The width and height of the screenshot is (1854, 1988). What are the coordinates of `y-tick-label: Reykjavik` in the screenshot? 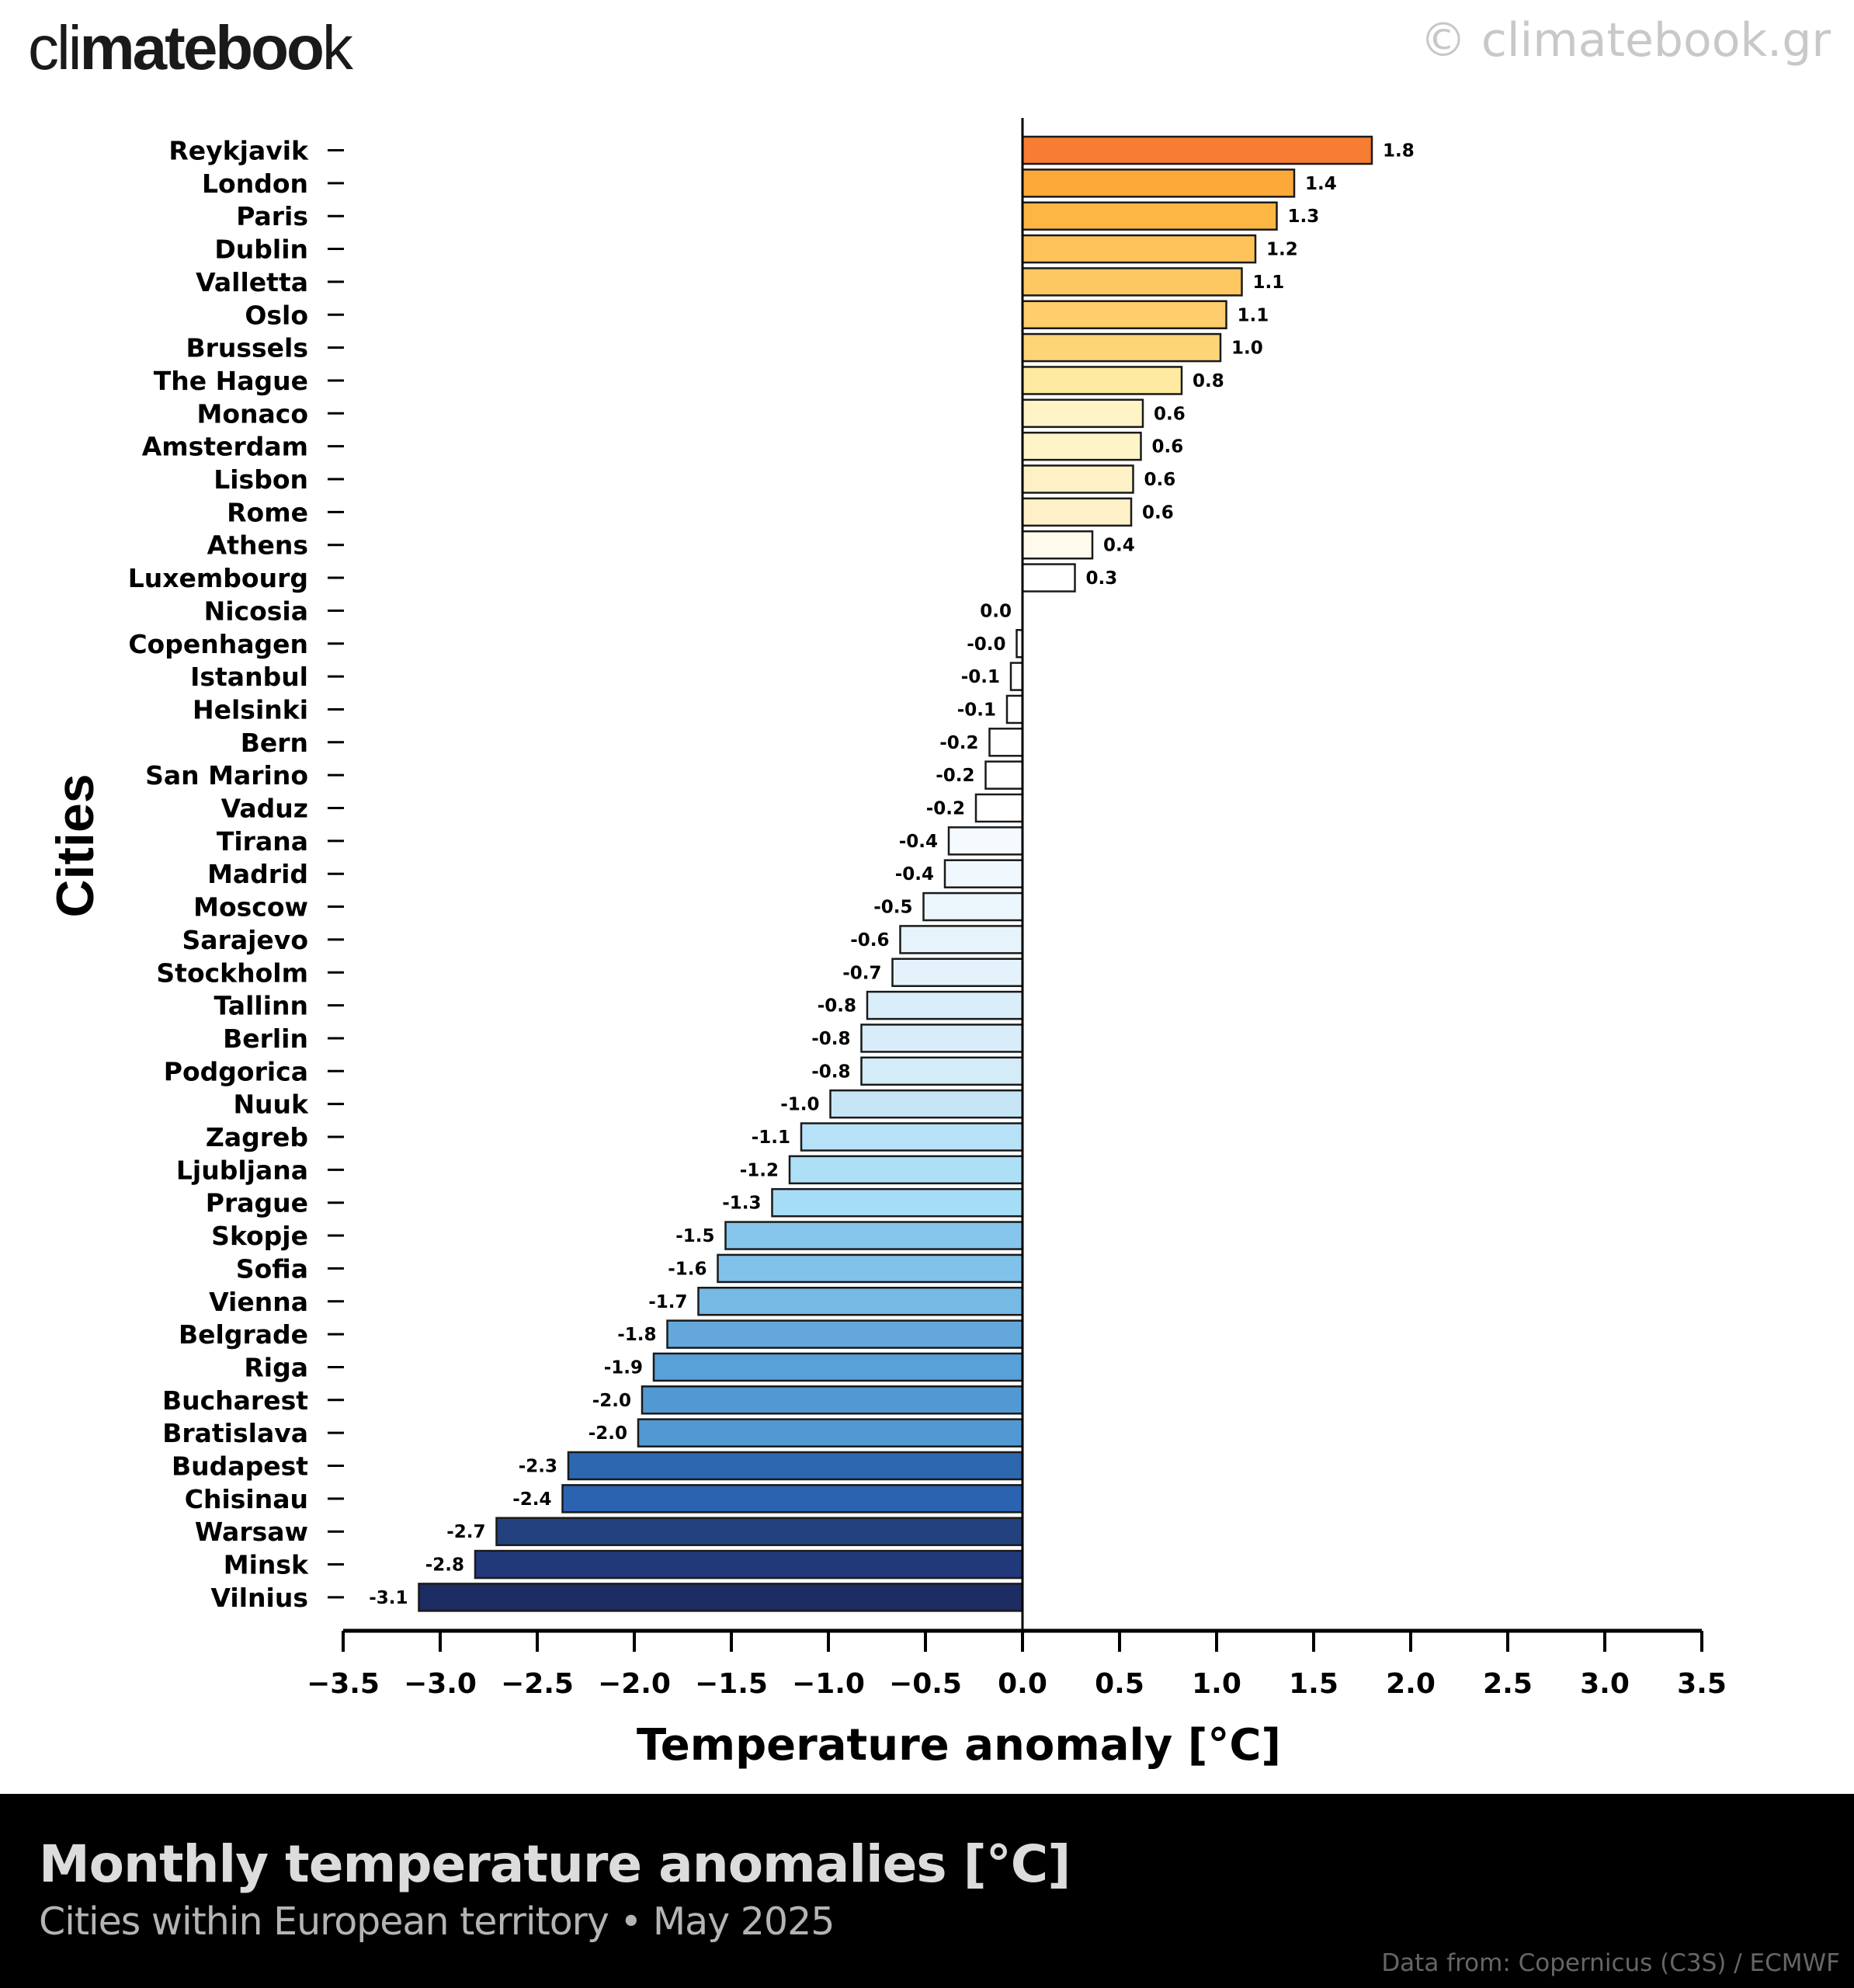 It's located at (238, 151).